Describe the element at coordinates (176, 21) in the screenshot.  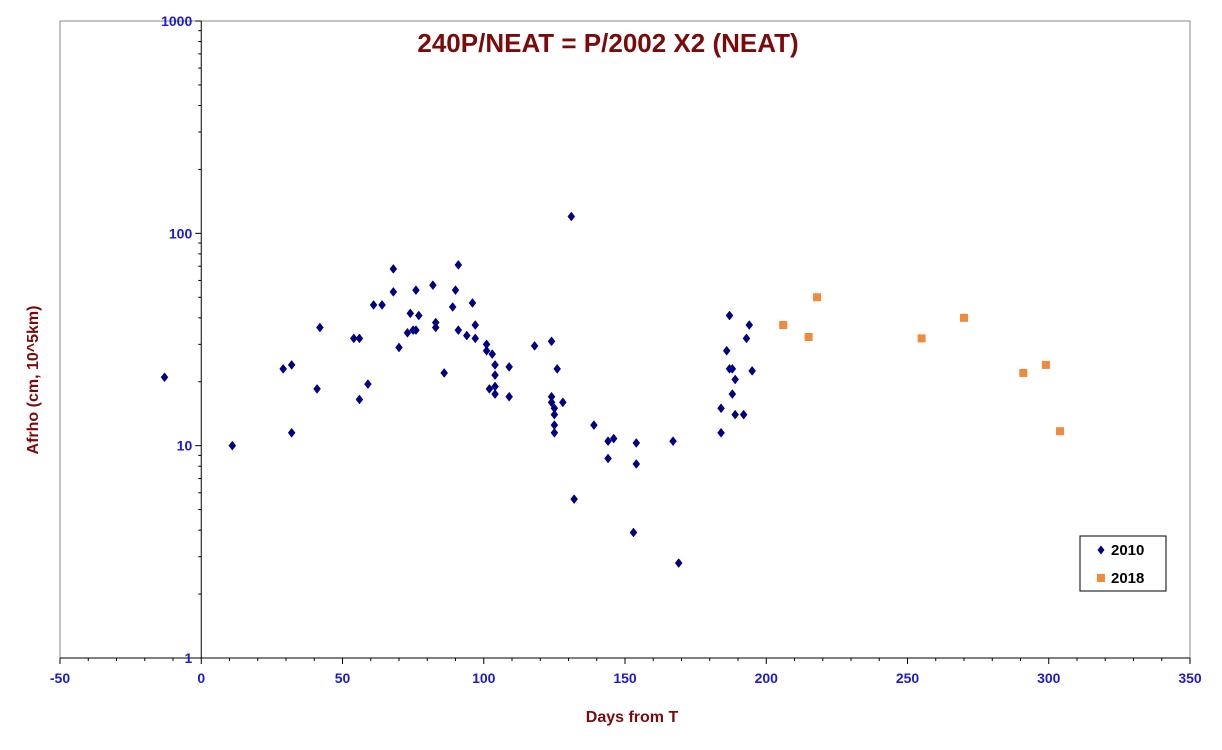
I see `y-tick-label: 1000` at that location.